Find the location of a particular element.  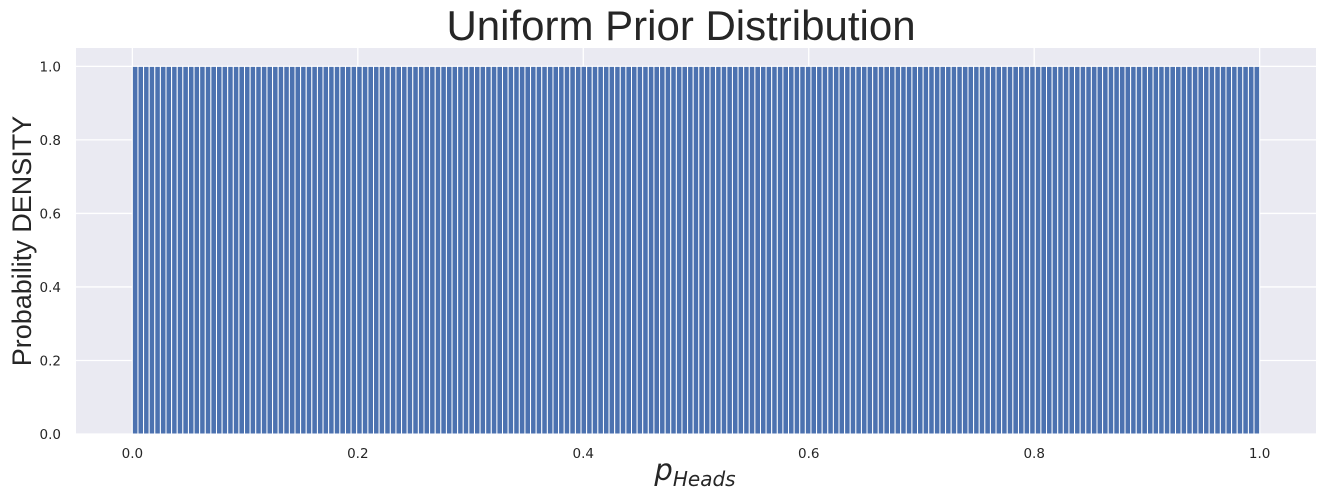

y-axis-label: Probability DENSITY is located at coordinates (22, 241).